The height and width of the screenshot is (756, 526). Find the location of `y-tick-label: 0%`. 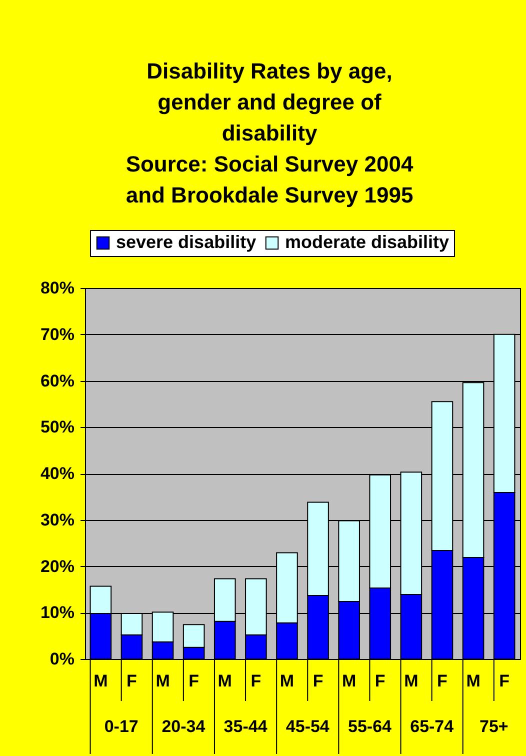

y-tick-label: 0% is located at coordinates (62, 659).